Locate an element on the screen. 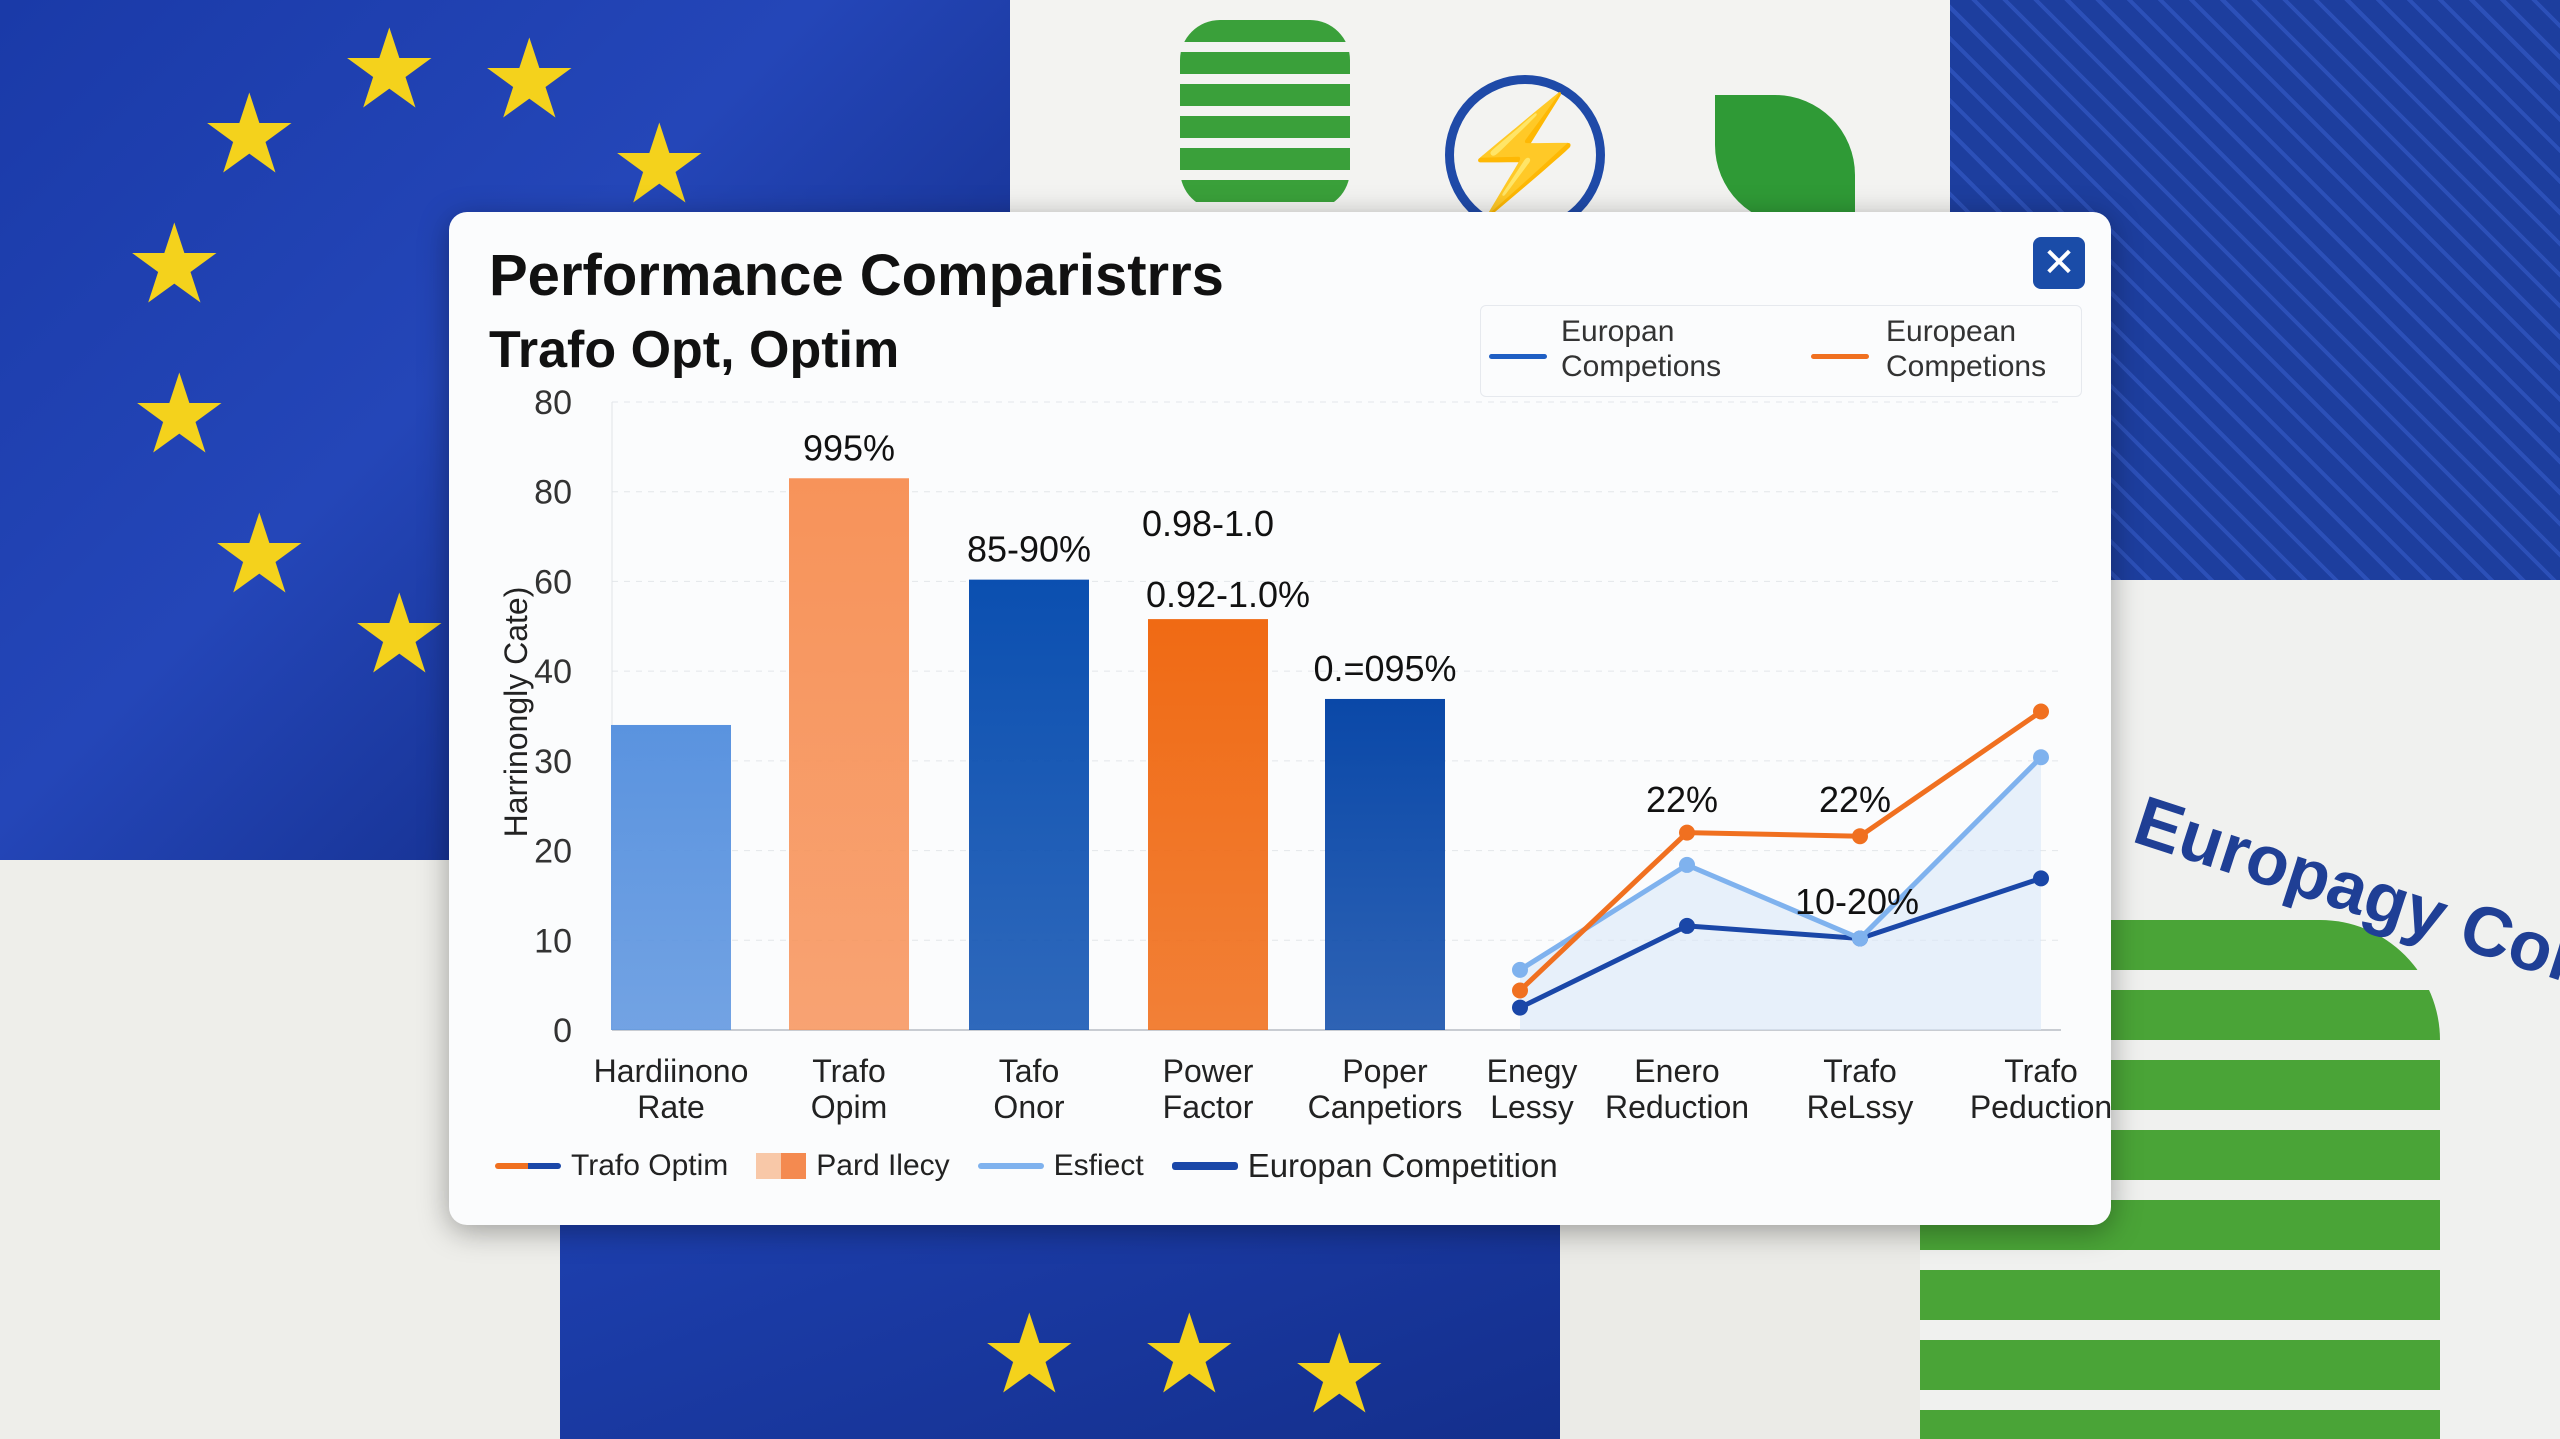  legend-label: Pard Ilecy is located at coordinates (883, 1165).